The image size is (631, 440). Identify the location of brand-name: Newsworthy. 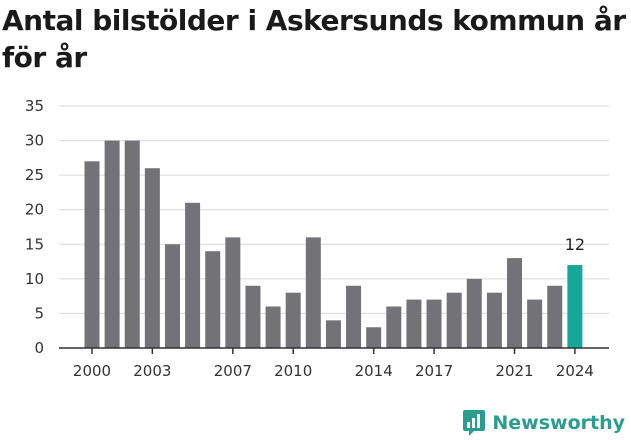
(558, 423).